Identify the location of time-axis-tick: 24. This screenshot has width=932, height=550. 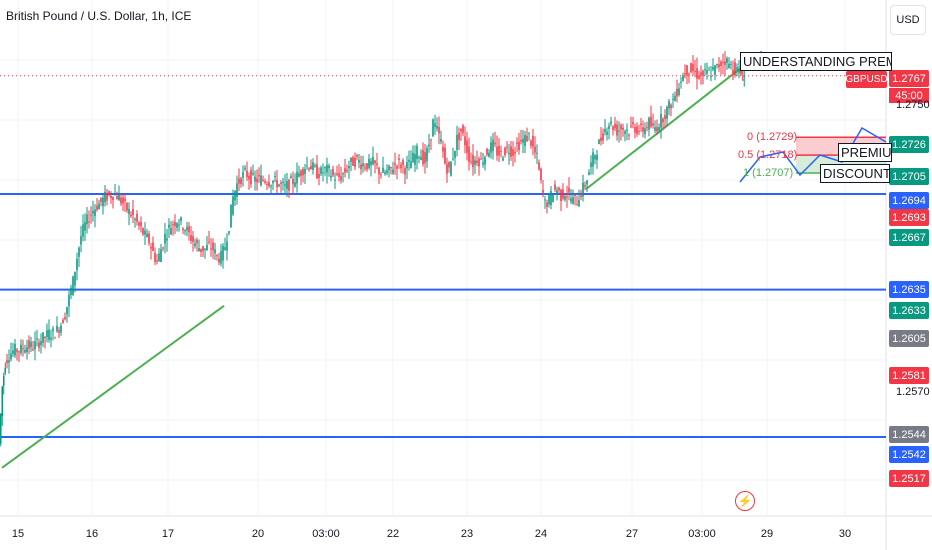
(541, 534).